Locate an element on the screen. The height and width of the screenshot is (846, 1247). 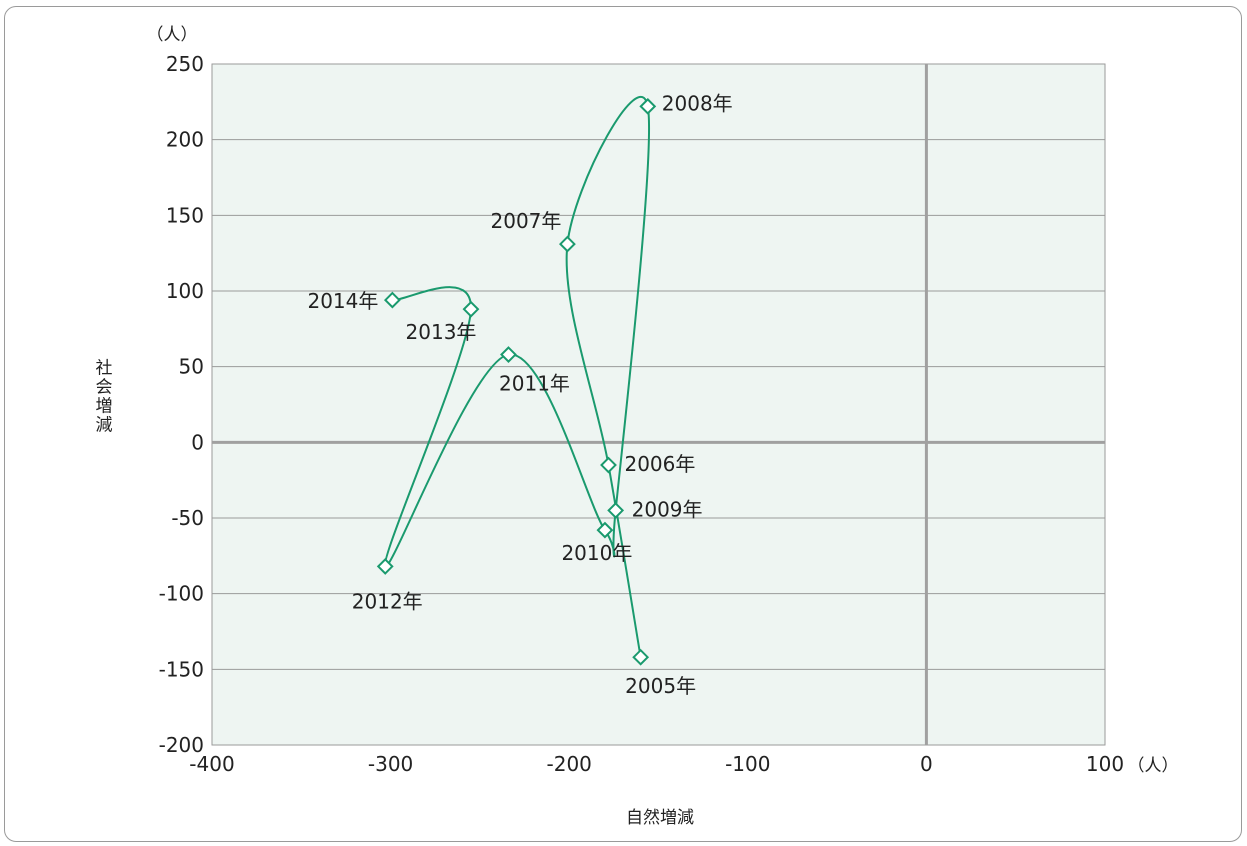
y-axis-title-char: 会 is located at coordinates (104, 388).